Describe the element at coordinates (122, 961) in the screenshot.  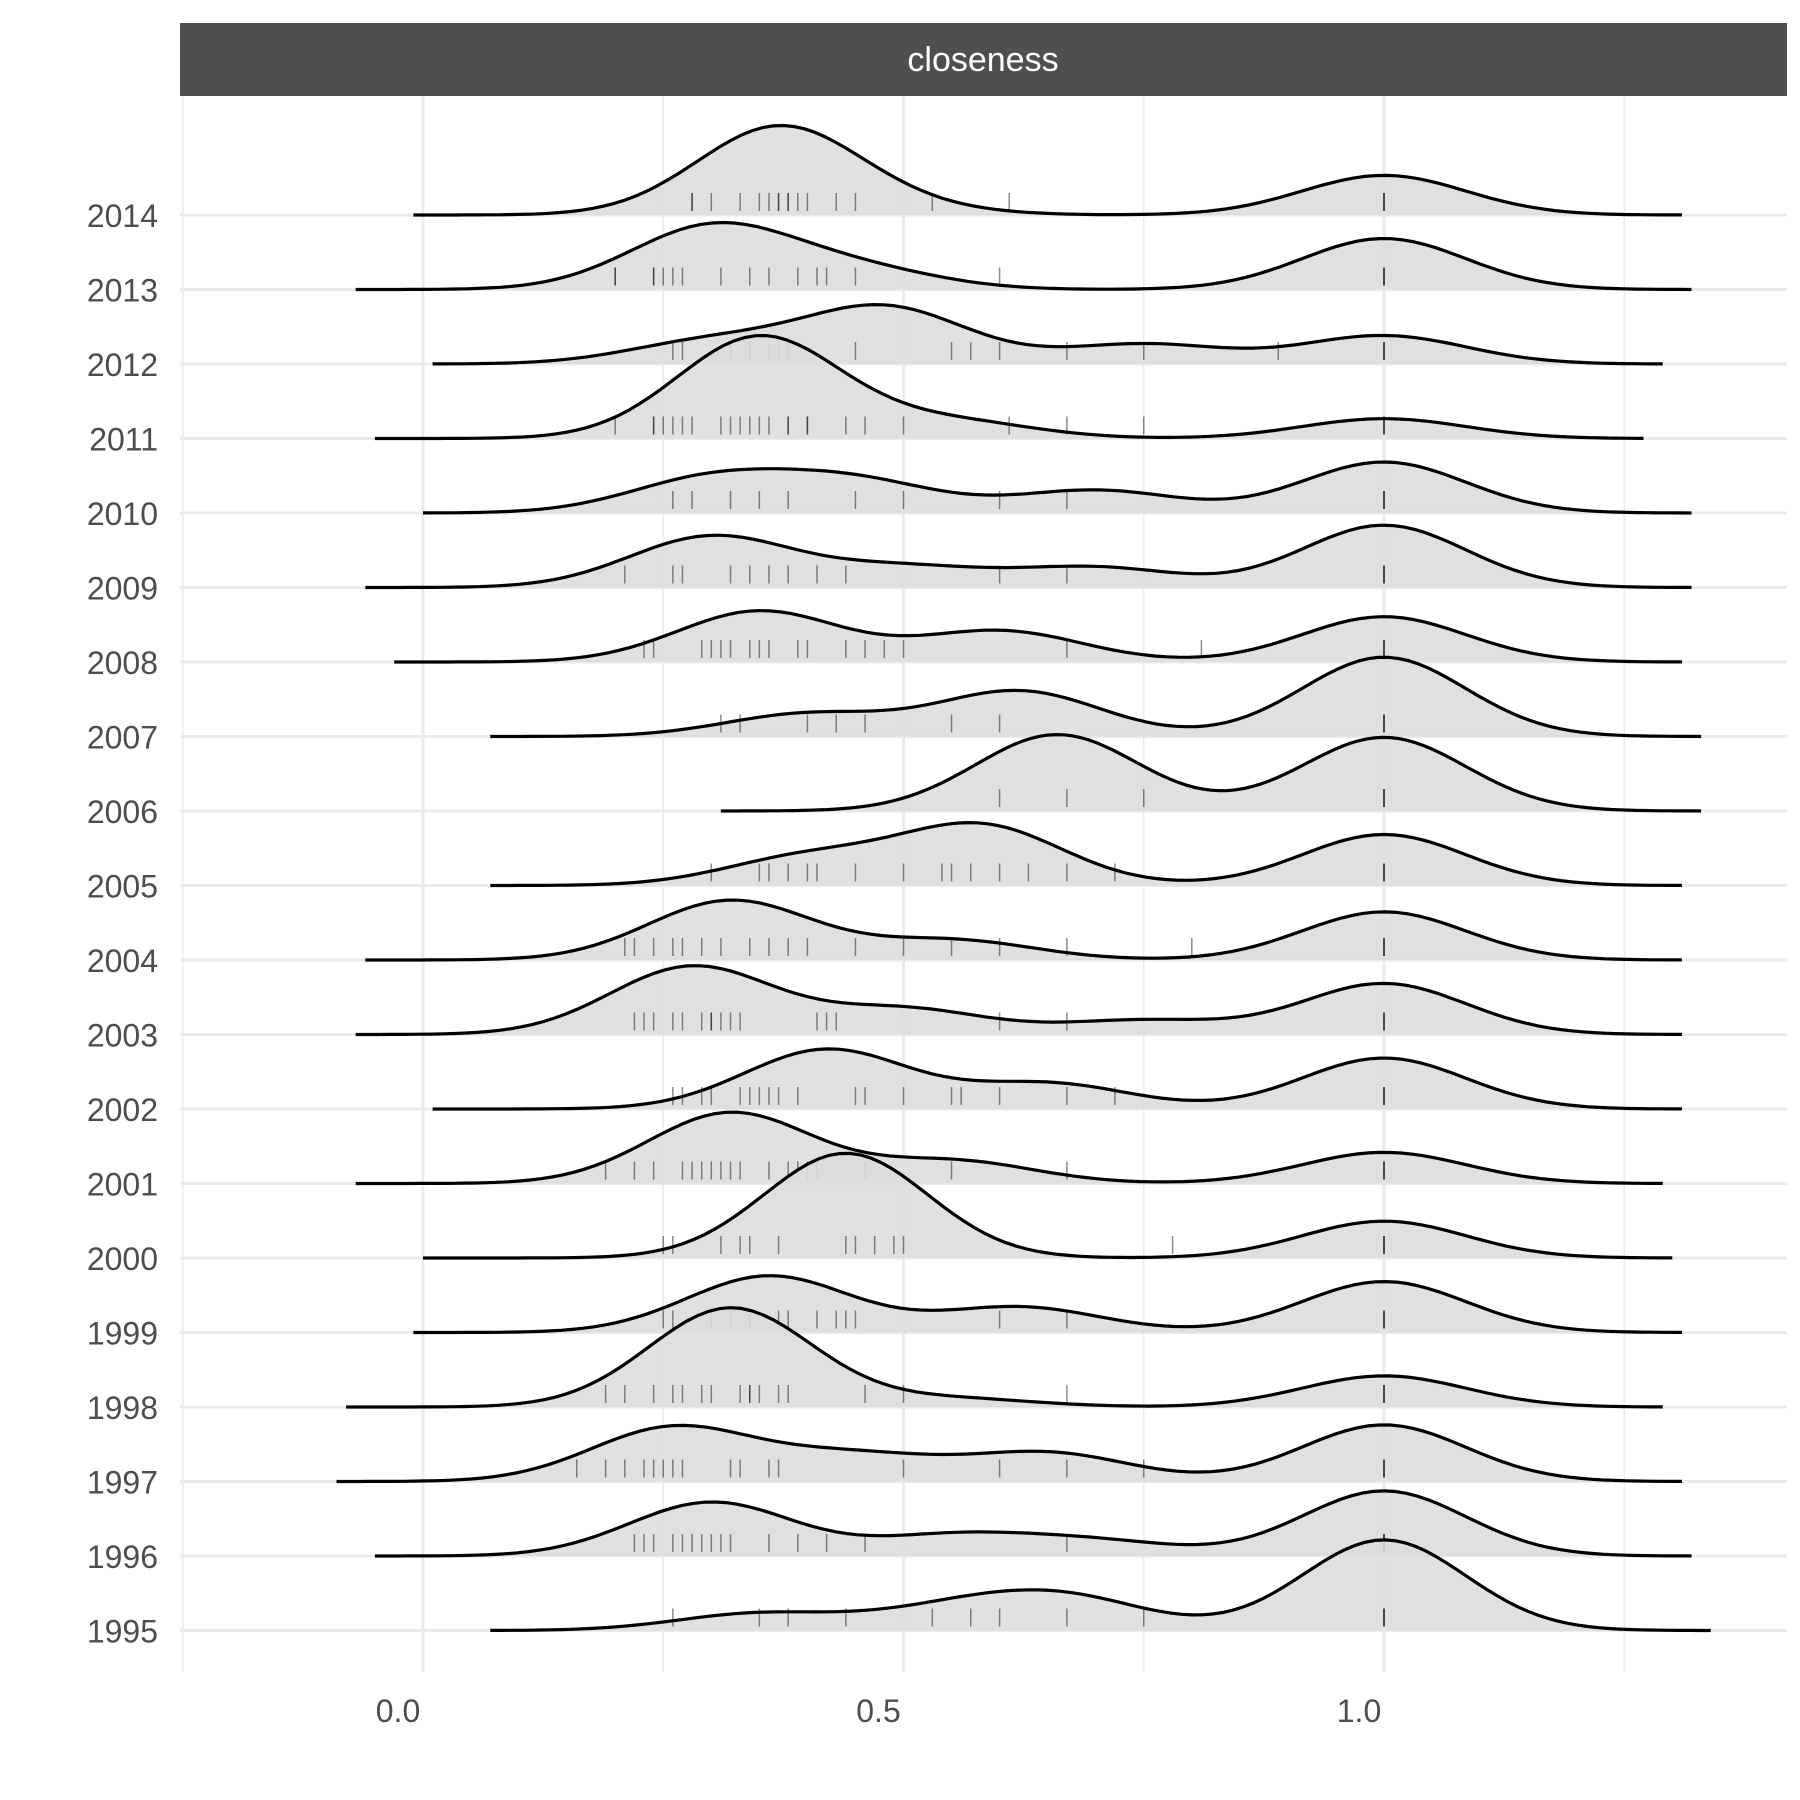
I see `y-tick-label: 2004` at that location.